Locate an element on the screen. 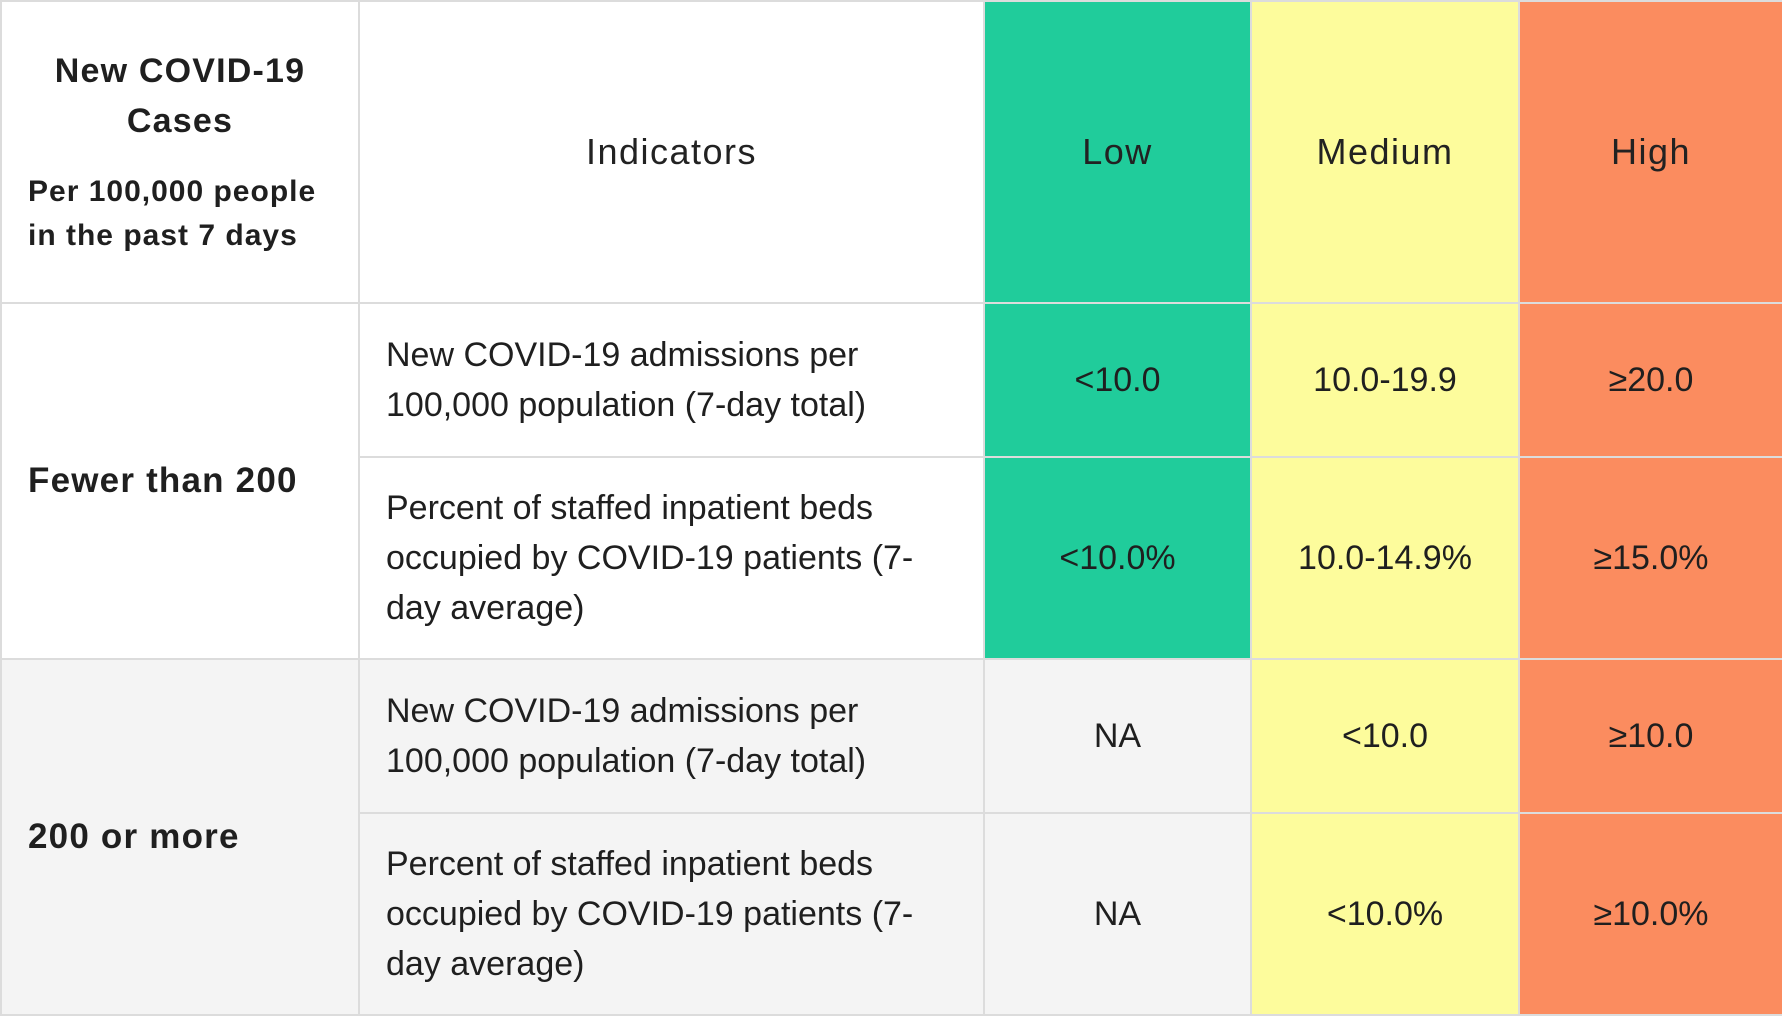 The height and width of the screenshot is (1016, 1782). header-medium: Medium is located at coordinates (1385, 152).